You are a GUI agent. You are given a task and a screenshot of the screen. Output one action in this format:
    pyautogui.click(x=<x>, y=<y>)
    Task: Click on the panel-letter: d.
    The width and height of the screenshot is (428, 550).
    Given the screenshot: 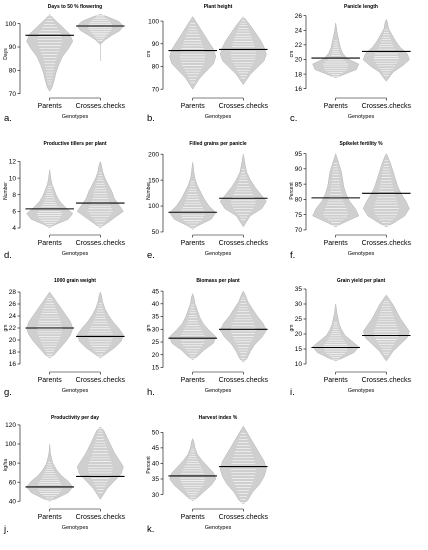 What is the action you would take?
    pyautogui.click(x=8, y=255)
    